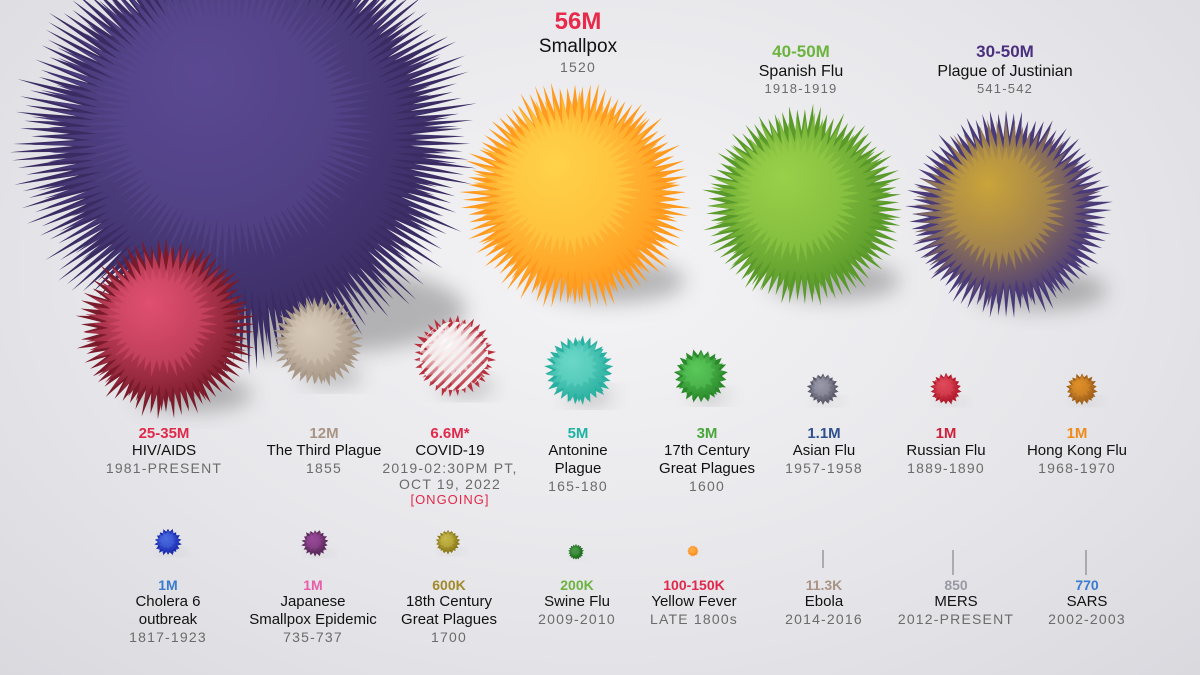  I want to click on years-covid: 2019-02:30PM PT,, so click(450, 468).